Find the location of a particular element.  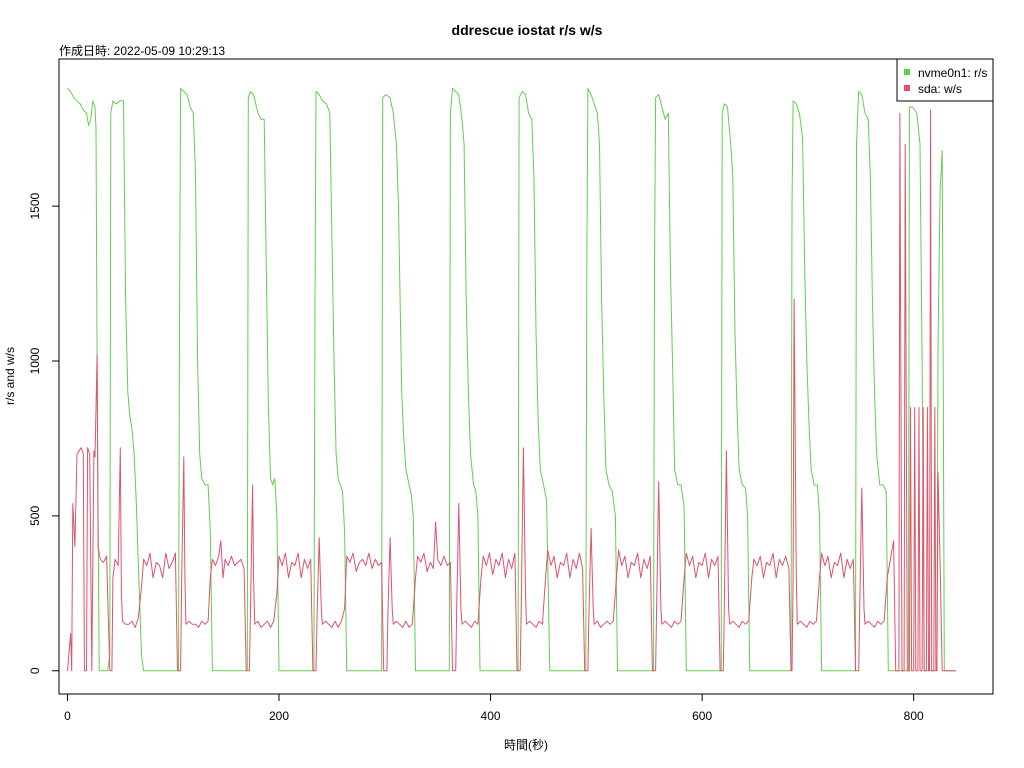

legend-label-sda: sda: w/s is located at coordinates (940, 89).